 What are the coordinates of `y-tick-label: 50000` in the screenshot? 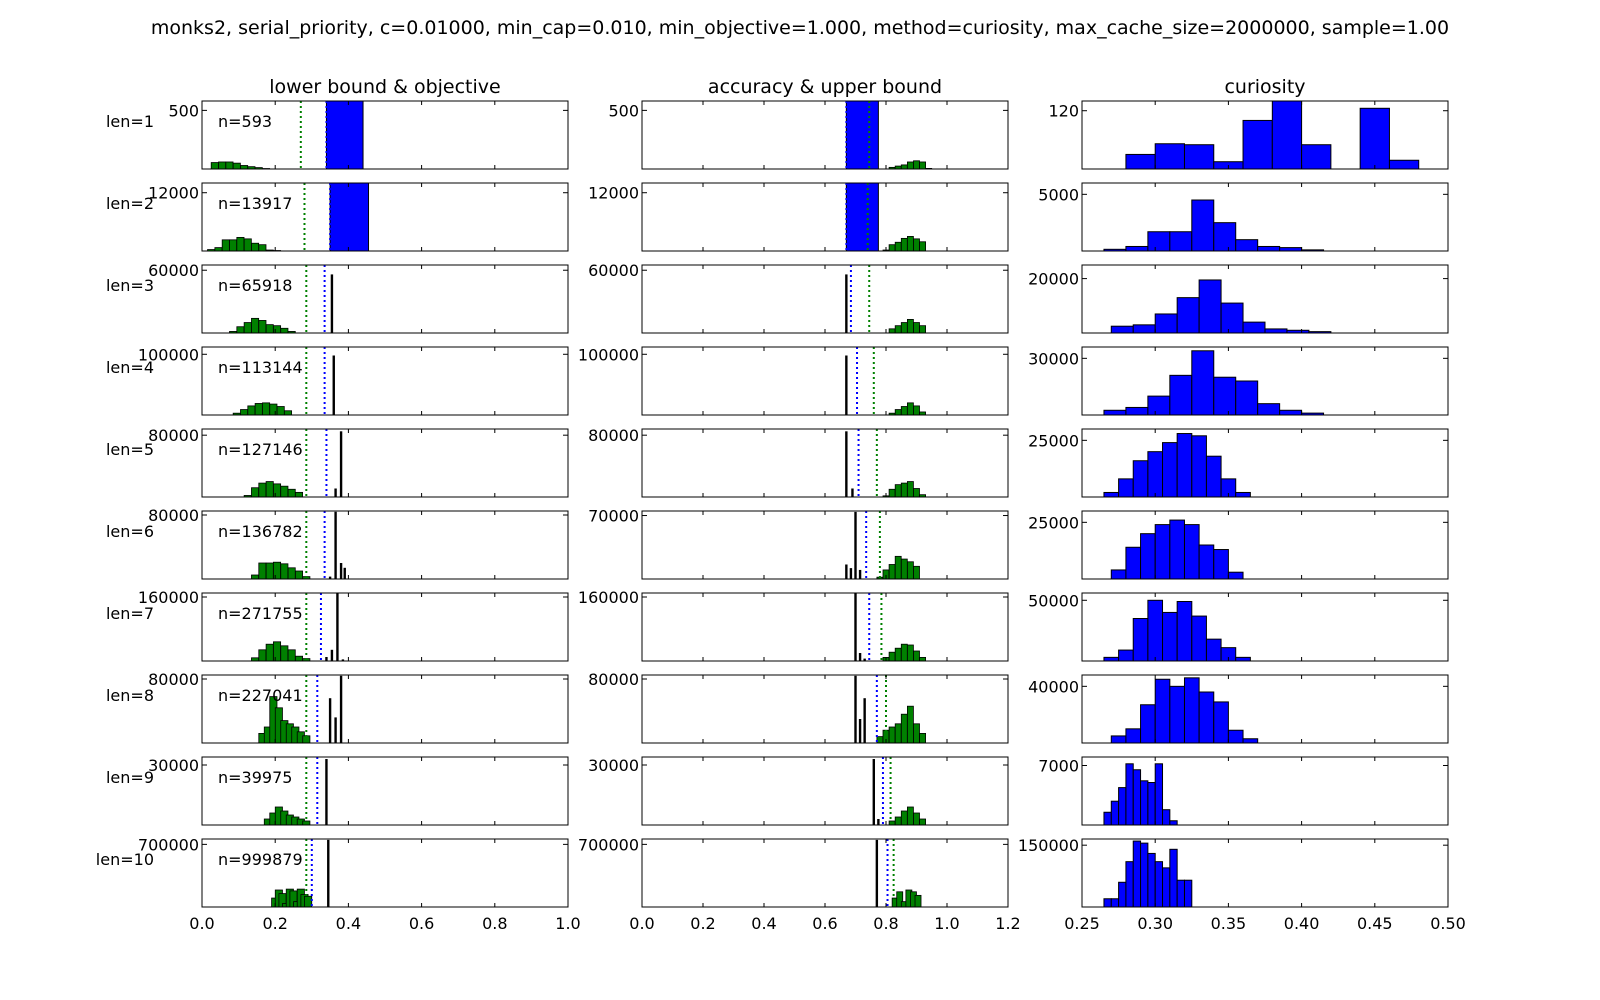 It's located at (1053, 600).